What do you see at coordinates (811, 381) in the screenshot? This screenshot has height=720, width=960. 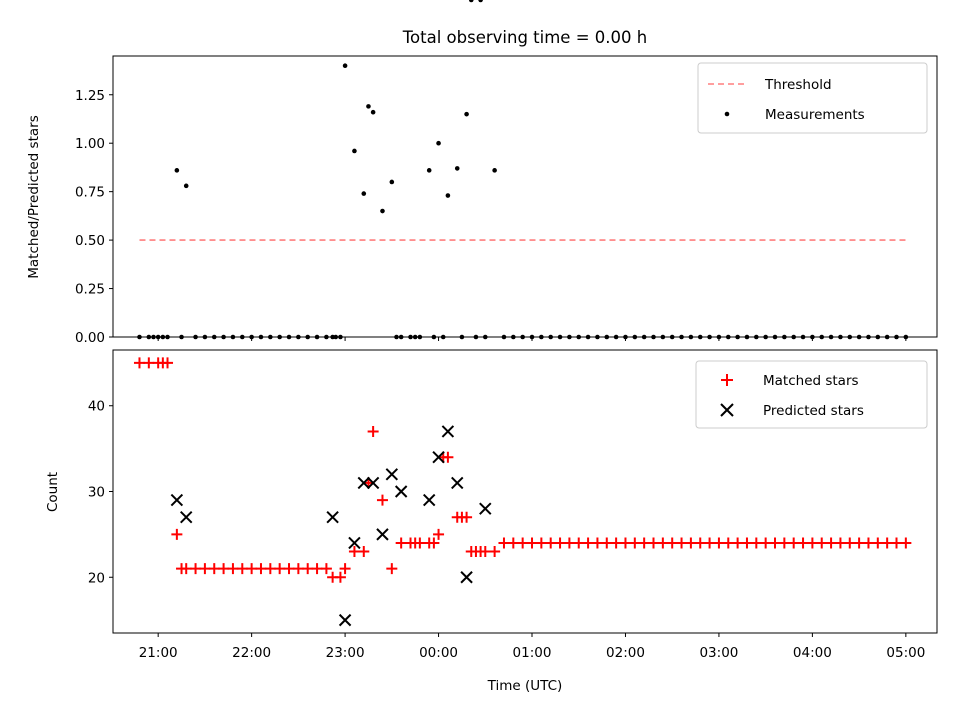 I see `legend-matched-label: Matched stars` at bounding box center [811, 381].